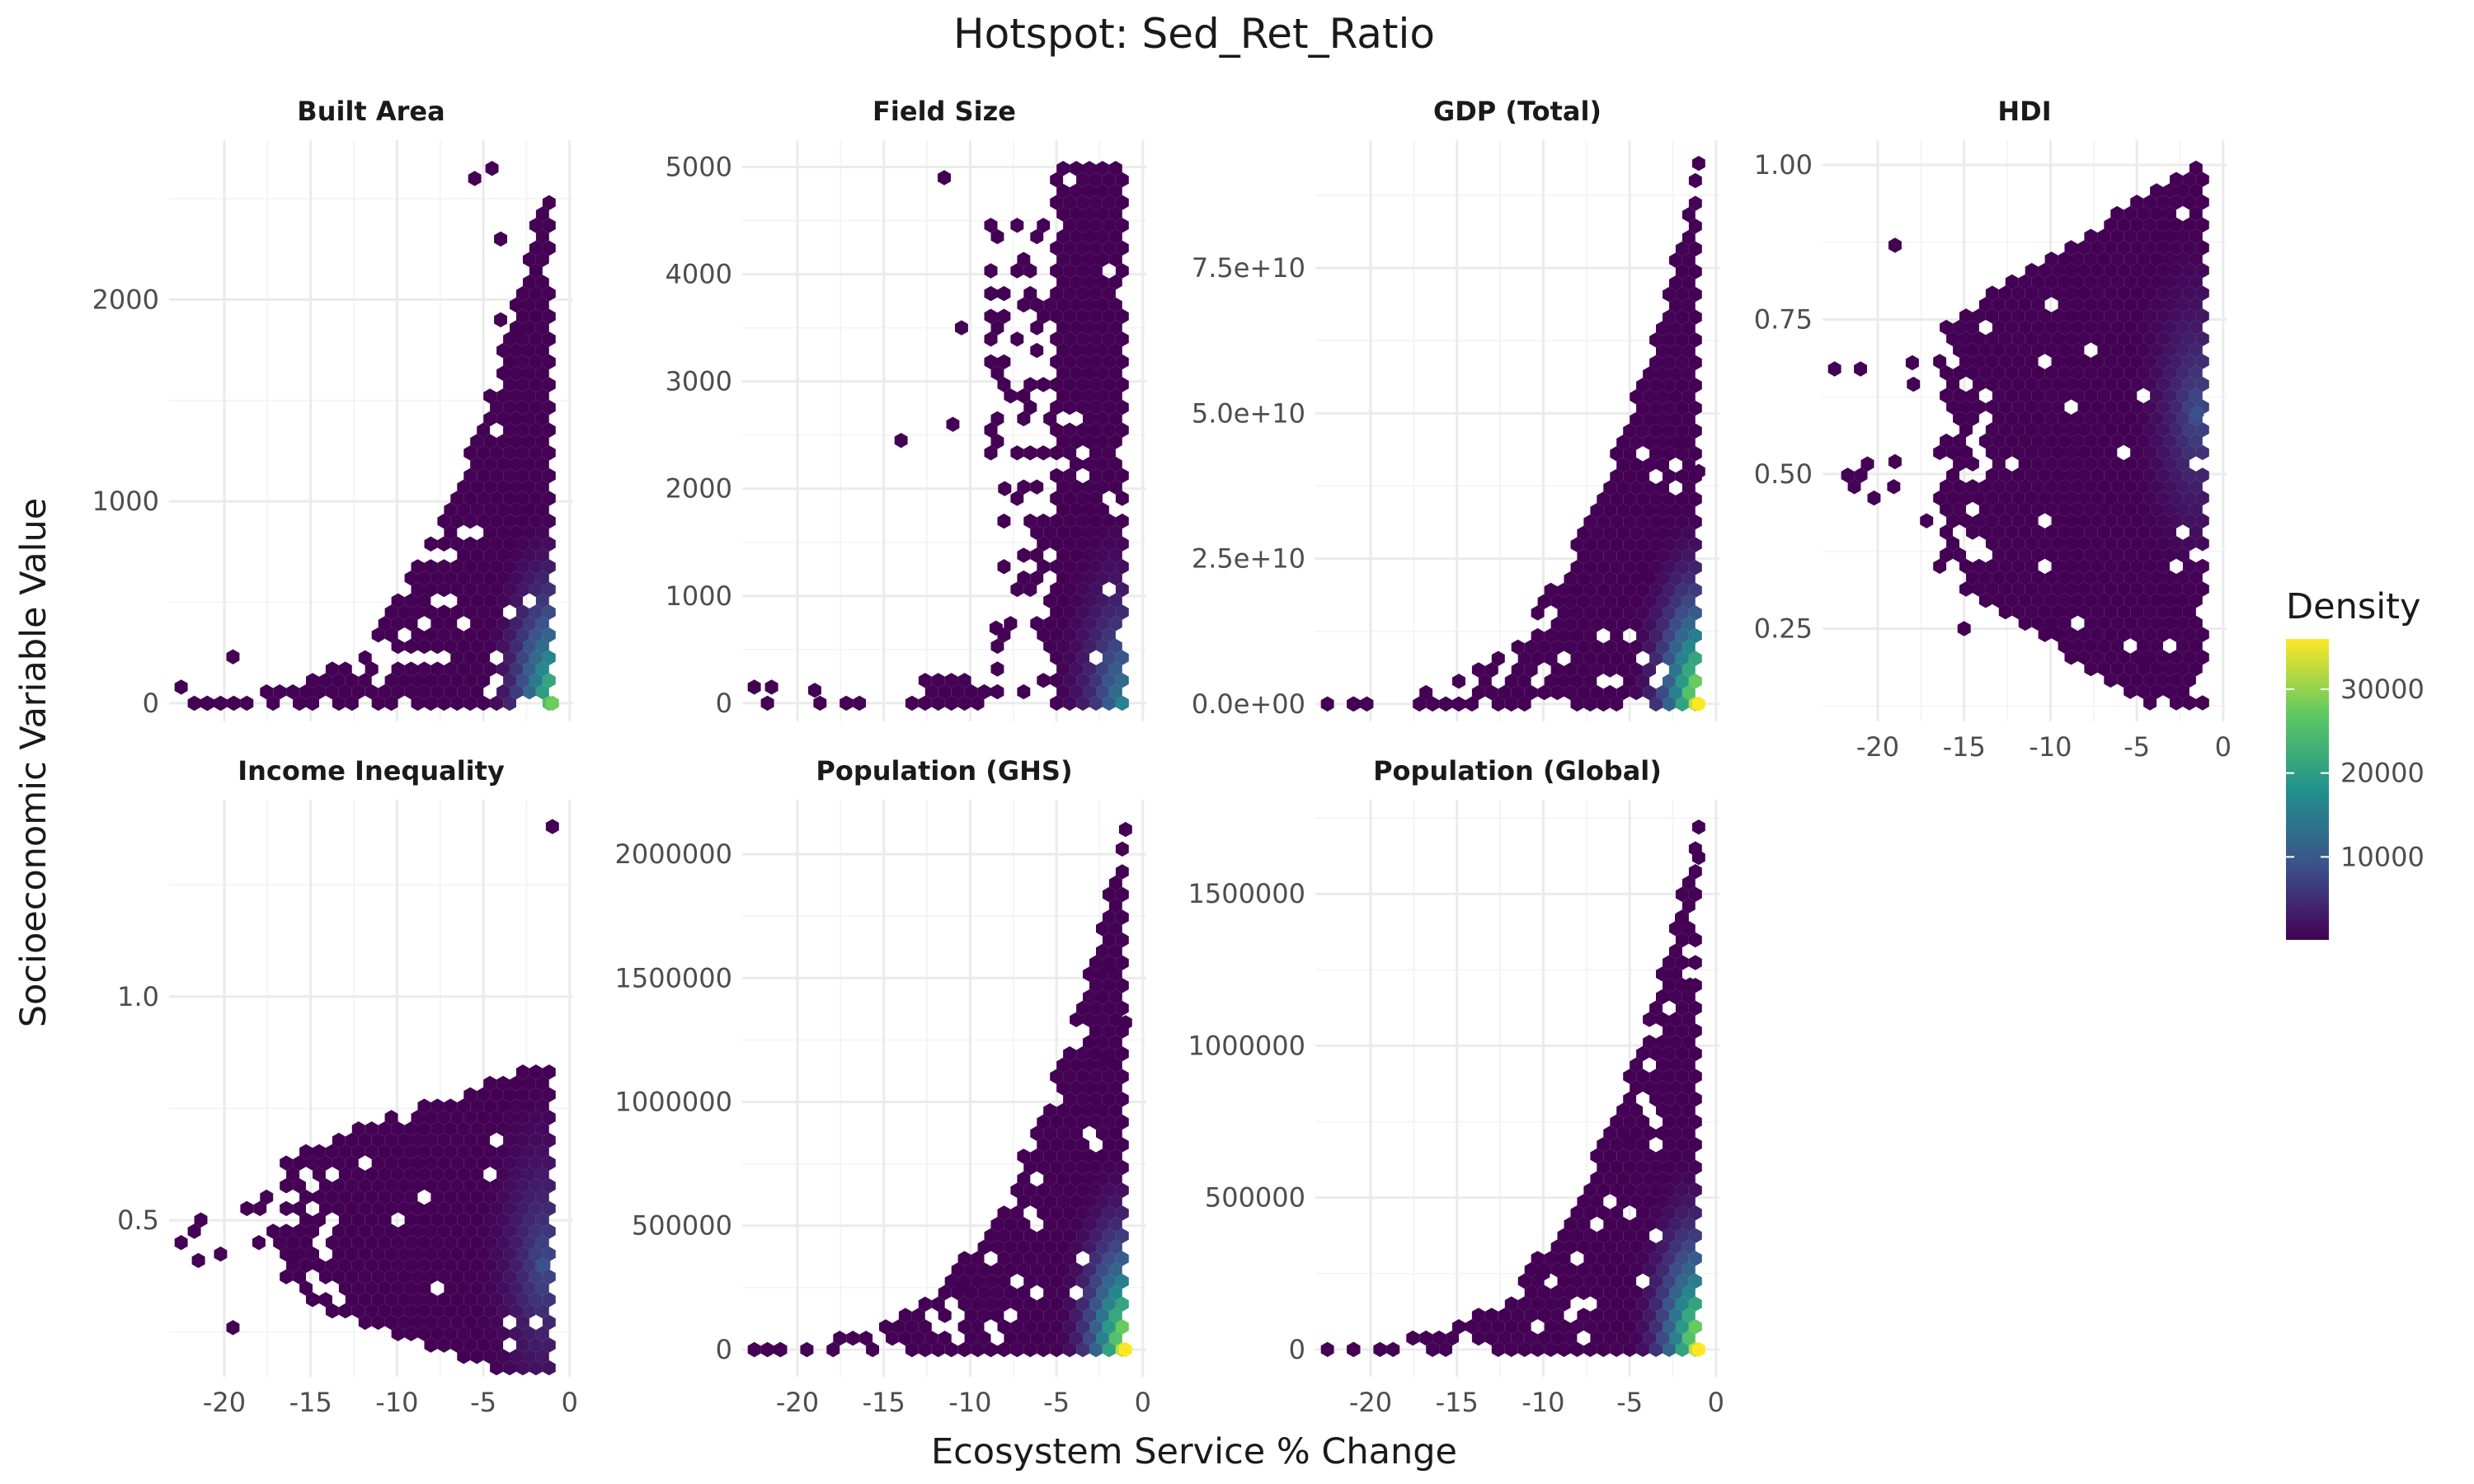 This screenshot has height=1484, width=2474. What do you see at coordinates (1512, 1088) in the screenshot?
I see `hexbin-layer` at bounding box center [1512, 1088].